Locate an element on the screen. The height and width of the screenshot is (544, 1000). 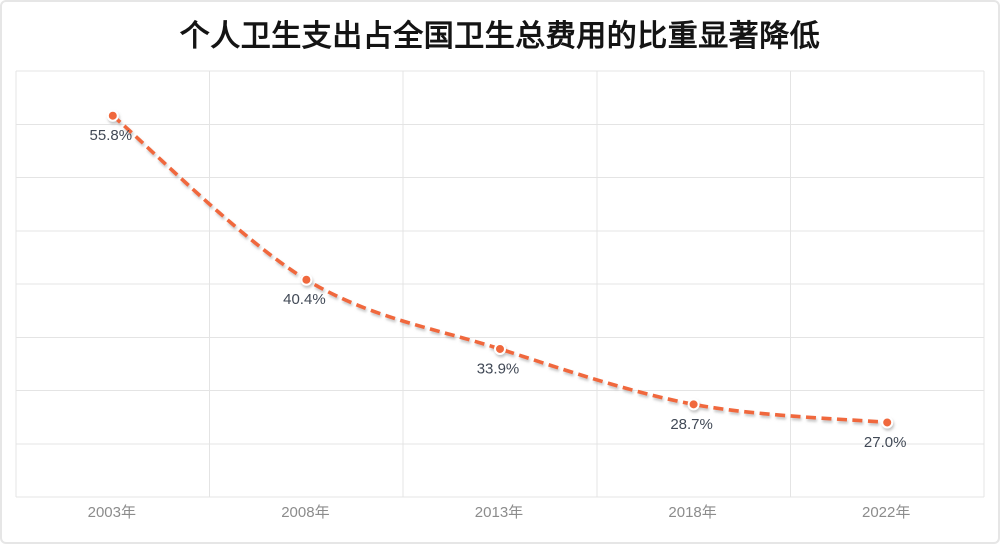
data-label: 40.4% is located at coordinates (304, 299).